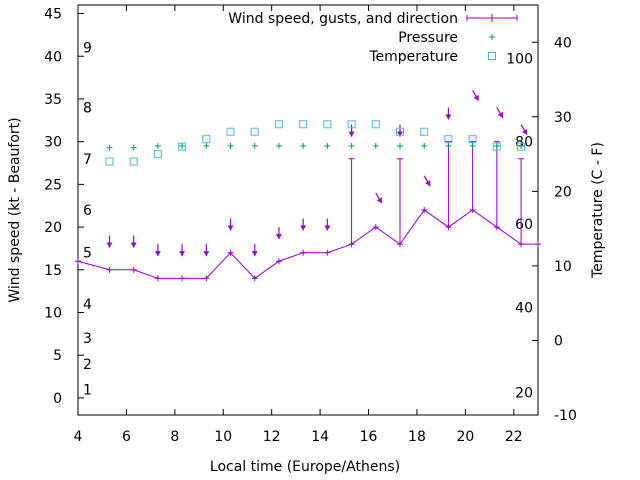  I want to click on x-tick-label: 22, so click(514, 437).